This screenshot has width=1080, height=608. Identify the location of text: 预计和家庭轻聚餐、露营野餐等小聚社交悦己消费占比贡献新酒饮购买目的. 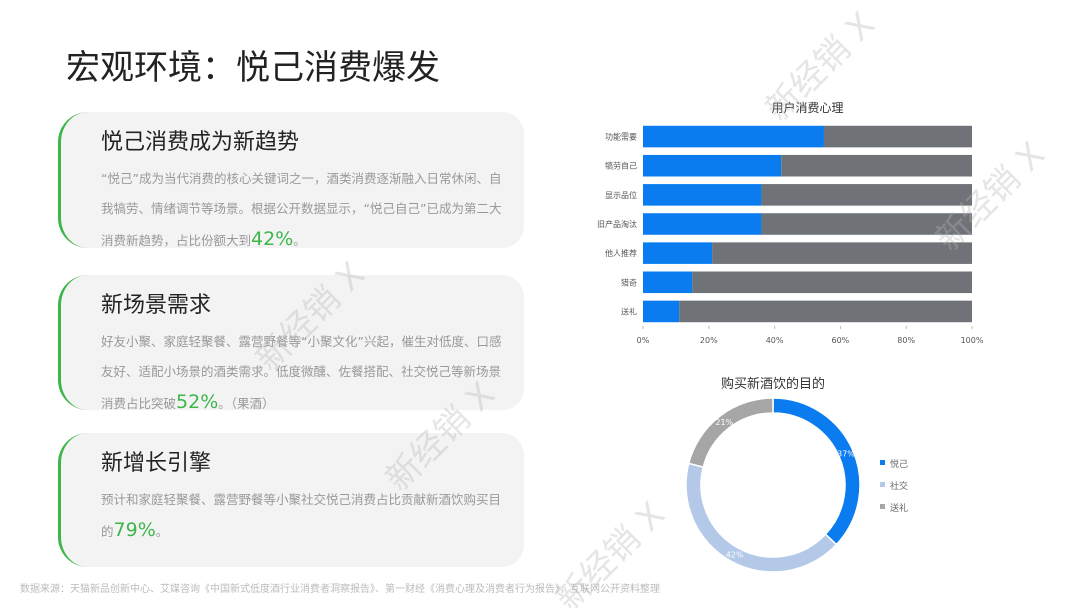
(301, 515).